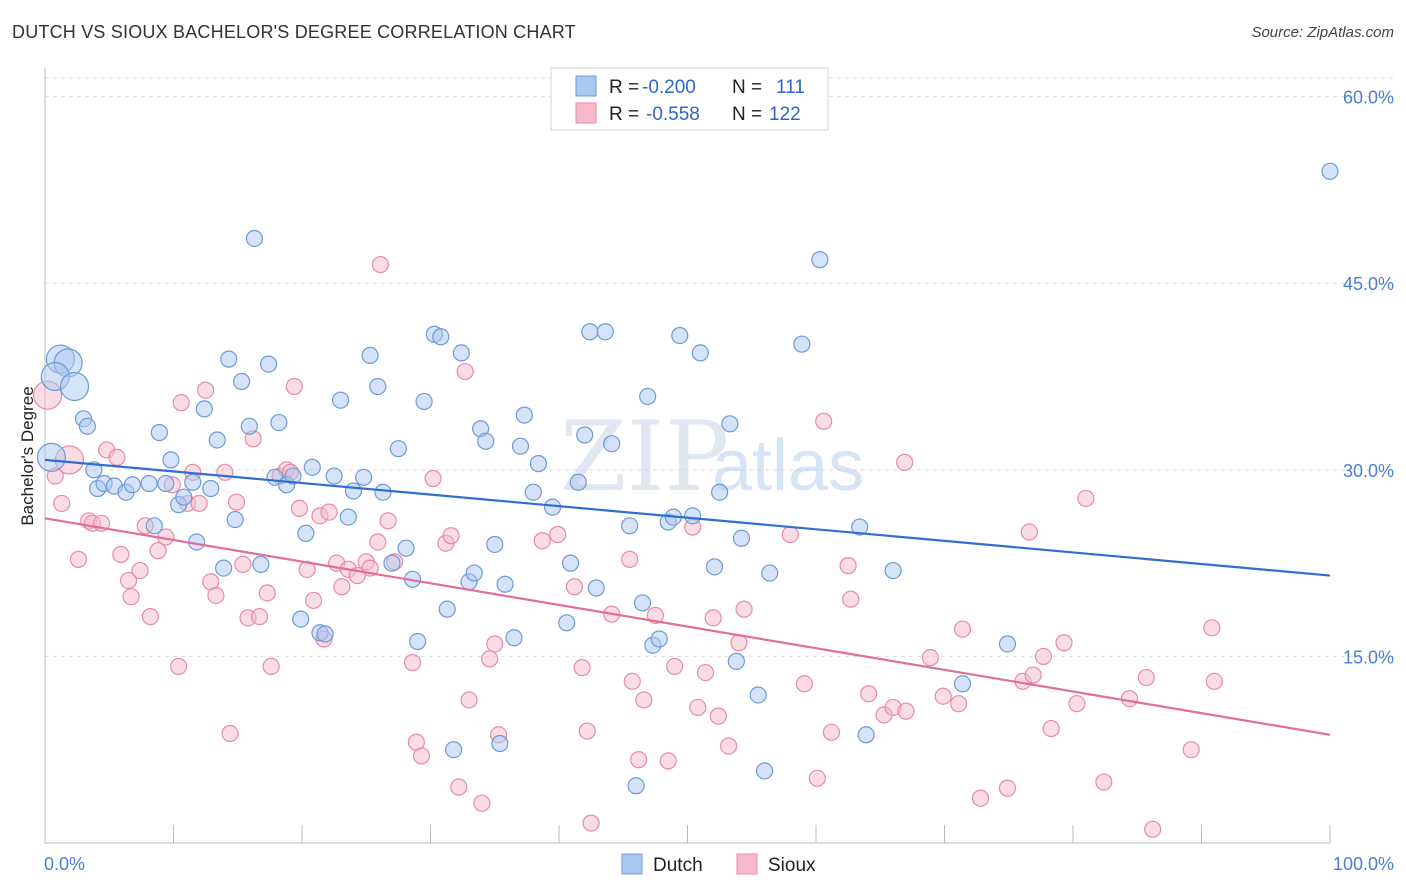 The image size is (1406, 892). I want to click on legend-n-label-sioux: N =, so click(747, 114).